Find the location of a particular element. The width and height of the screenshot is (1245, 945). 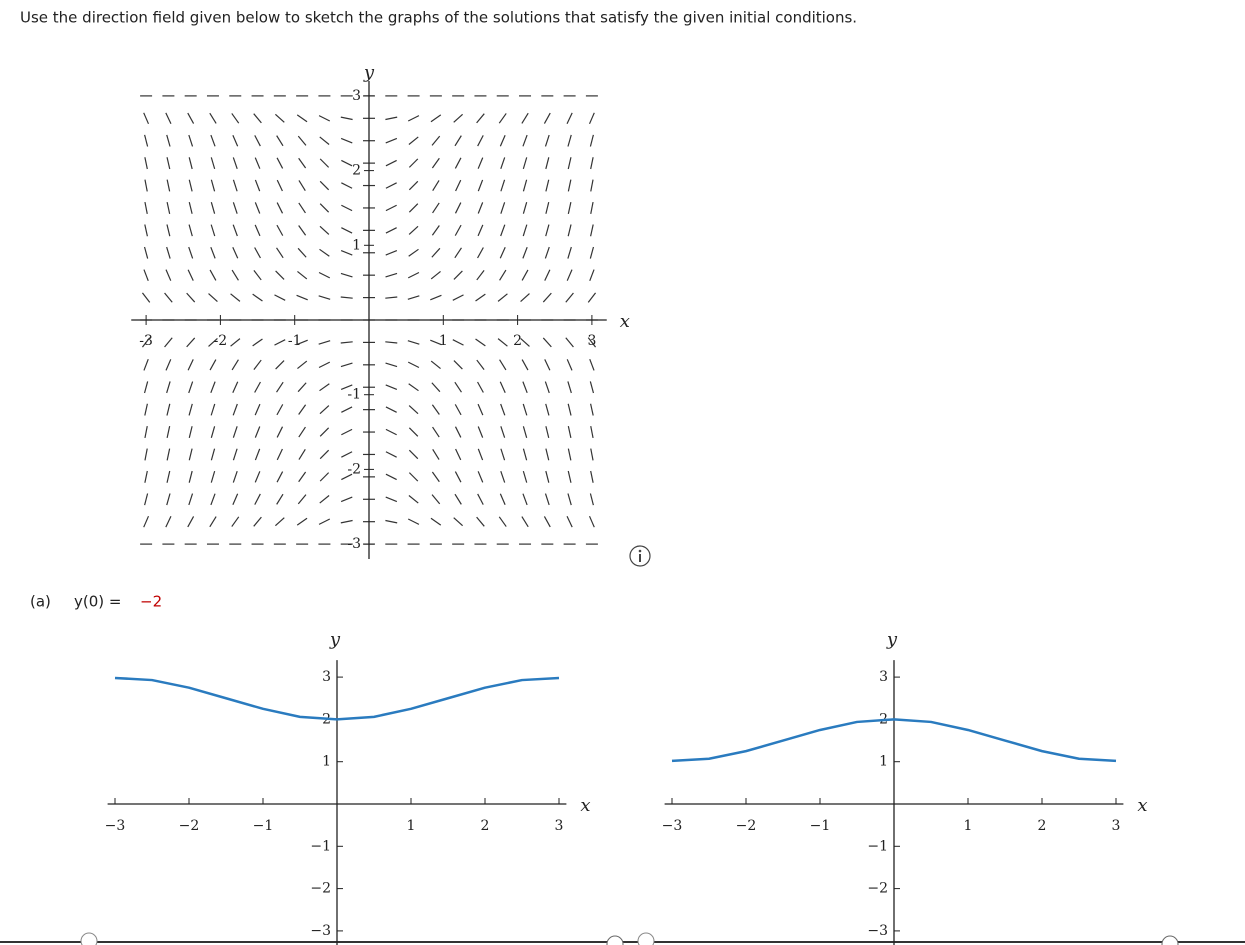

y-tick-label: −2 is located at coordinates (877, 889).